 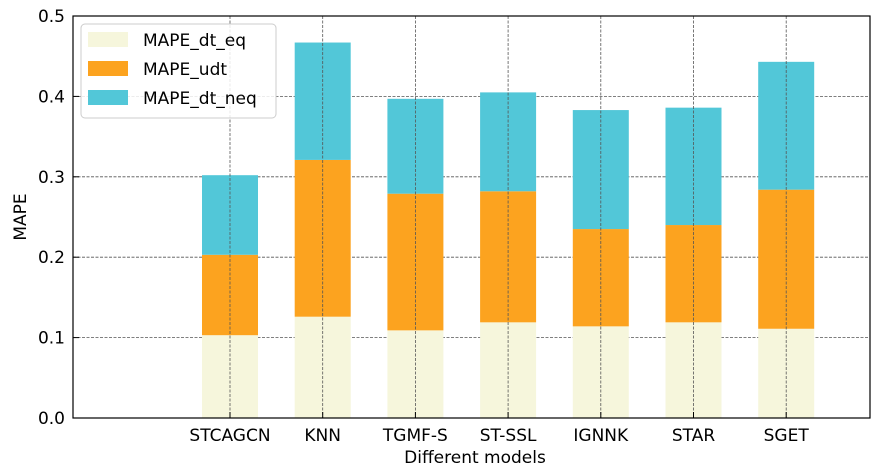 I want to click on y-axis-title: MAPE, so click(x=21, y=216).